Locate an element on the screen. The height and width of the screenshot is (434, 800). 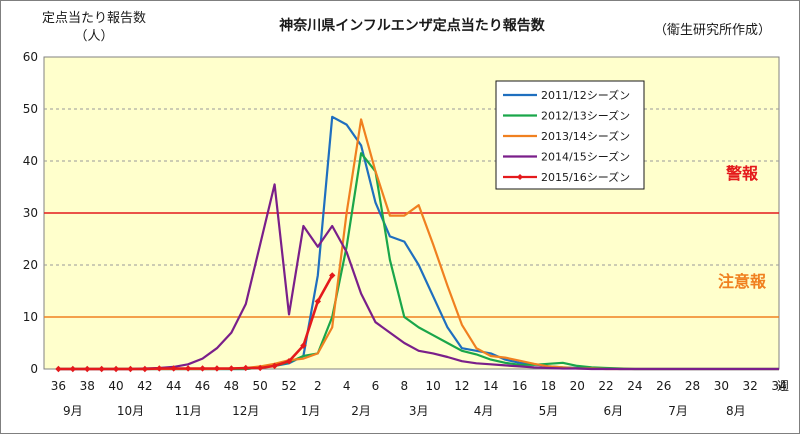
x-tick-label: 32 is located at coordinates (750, 386).